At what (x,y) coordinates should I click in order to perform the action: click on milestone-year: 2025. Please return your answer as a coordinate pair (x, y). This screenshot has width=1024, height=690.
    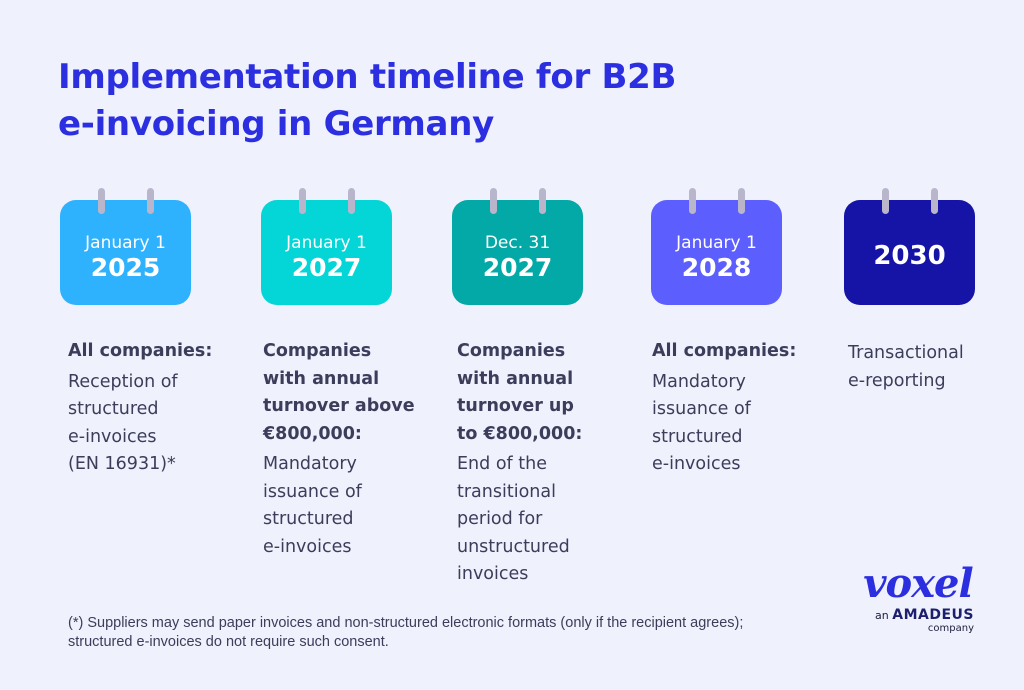
    Looking at the image, I should click on (125, 267).